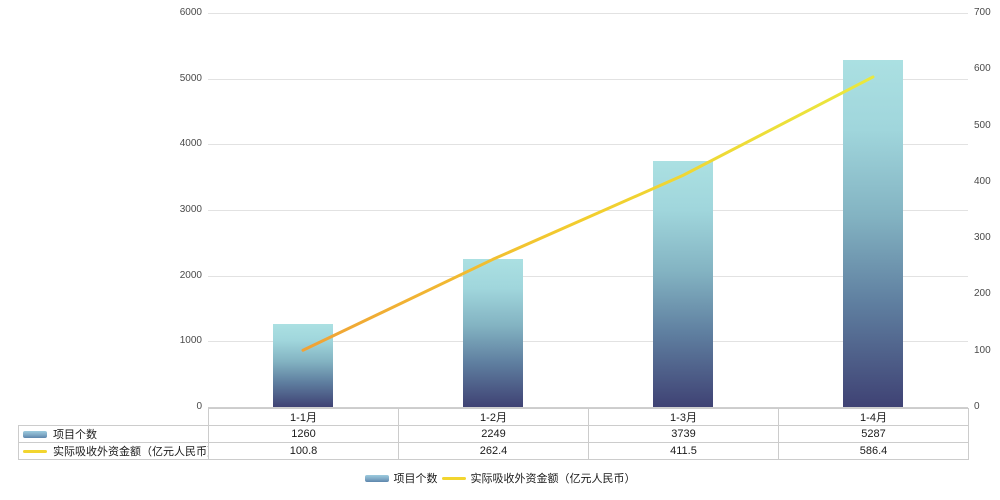 The height and width of the screenshot is (500, 1000). What do you see at coordinates (190, 341) in the screenshot?
I see `left-axis-tick: 1000` at bounding box center [190, 341].